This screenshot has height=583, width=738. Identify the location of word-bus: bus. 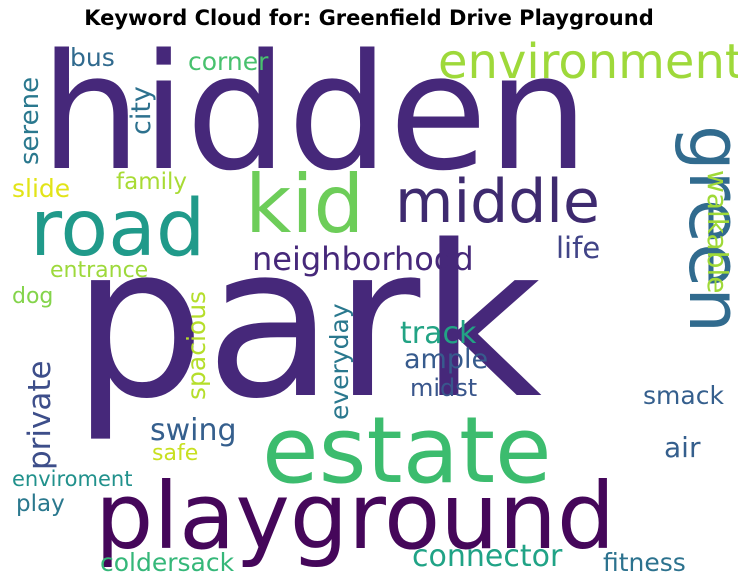
(92, 57).